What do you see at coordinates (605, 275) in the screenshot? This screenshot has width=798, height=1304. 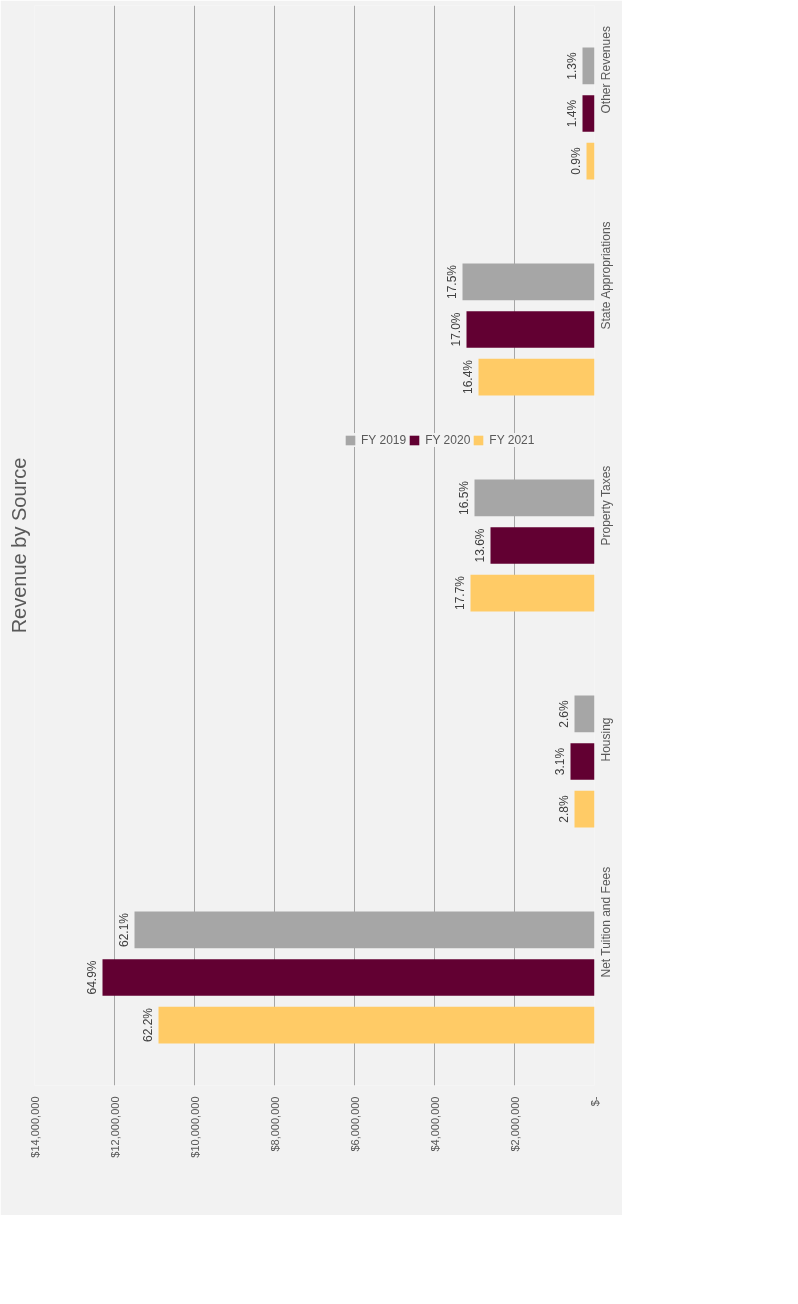 I see `y-tick-label: State Appropriations` at bounding box center [605, 275].